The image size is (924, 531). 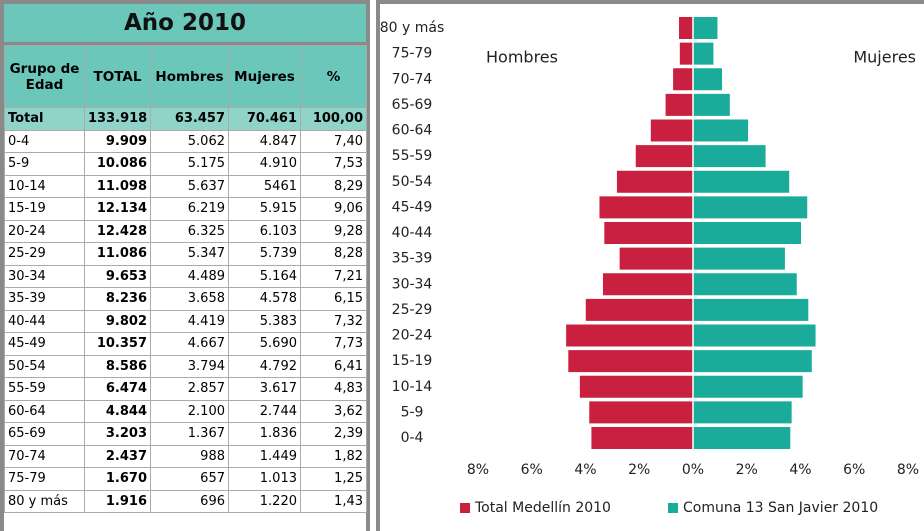 What do you see at coordinates (117, 501) in the screenshot?
I see `table-cell: 1.916` at bounding box center [117, 501].